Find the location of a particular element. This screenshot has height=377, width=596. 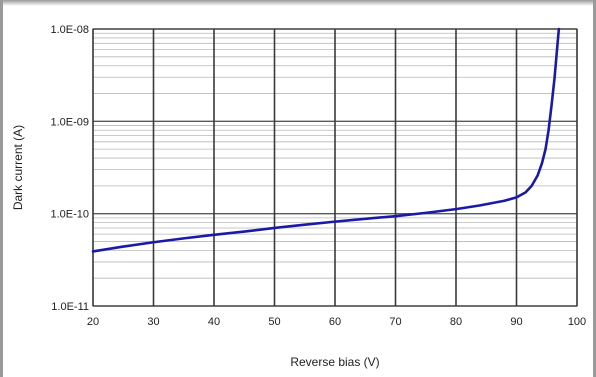

x-tick-label: 90 is located at coordinates (516, 322).